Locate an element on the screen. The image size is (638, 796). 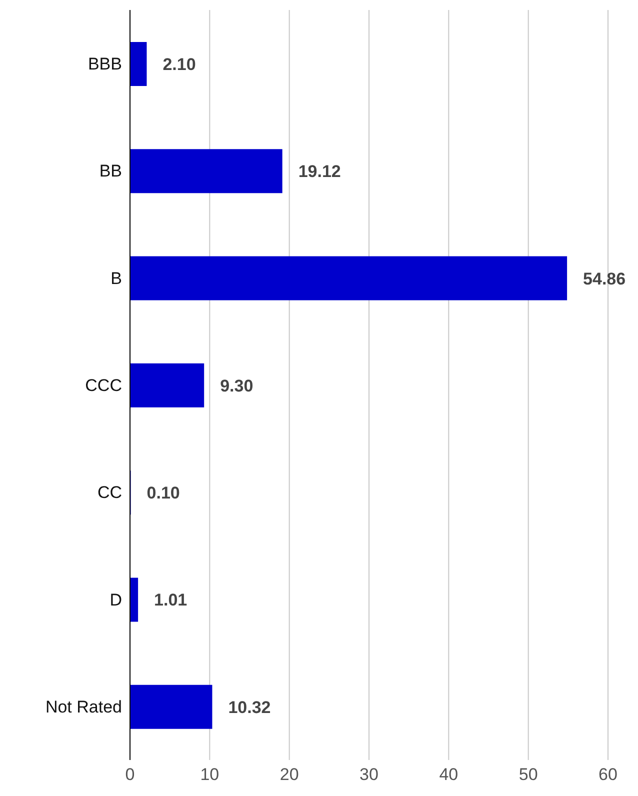
data-label: 0.10 is located at coordinates (163, 493).